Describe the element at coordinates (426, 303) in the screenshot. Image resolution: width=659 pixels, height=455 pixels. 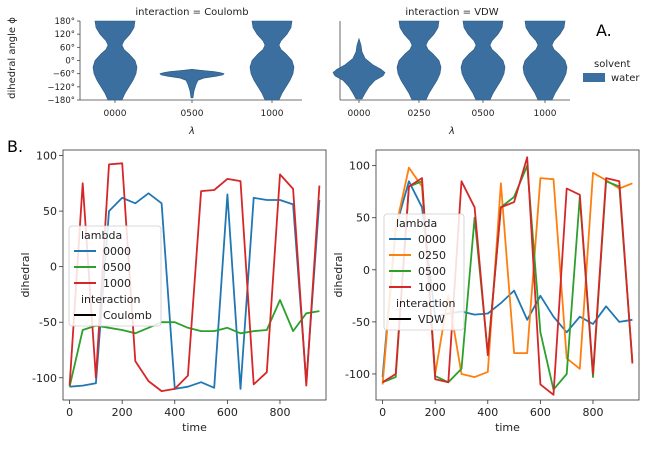
I see `vdw-chart-legend-title2: interaction` at that location.